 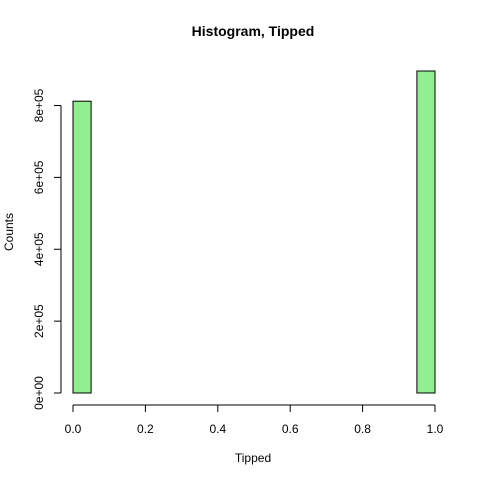 I want to click on y-tick-label-0: 0e+00, so click(x=39, y=393).